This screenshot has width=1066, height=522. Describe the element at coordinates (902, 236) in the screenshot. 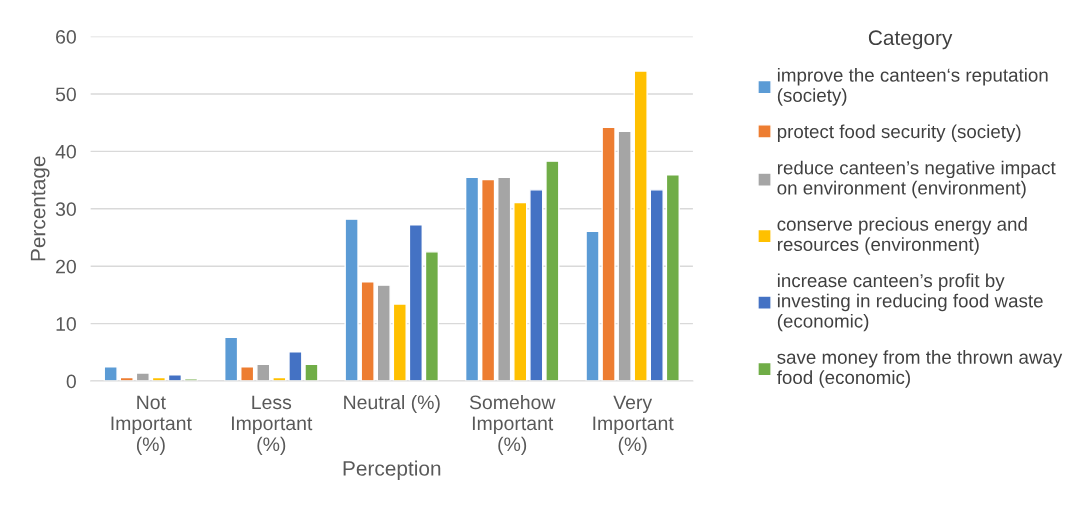

I see `legend-label: conserve precious energy and resources (environment)` at that location.